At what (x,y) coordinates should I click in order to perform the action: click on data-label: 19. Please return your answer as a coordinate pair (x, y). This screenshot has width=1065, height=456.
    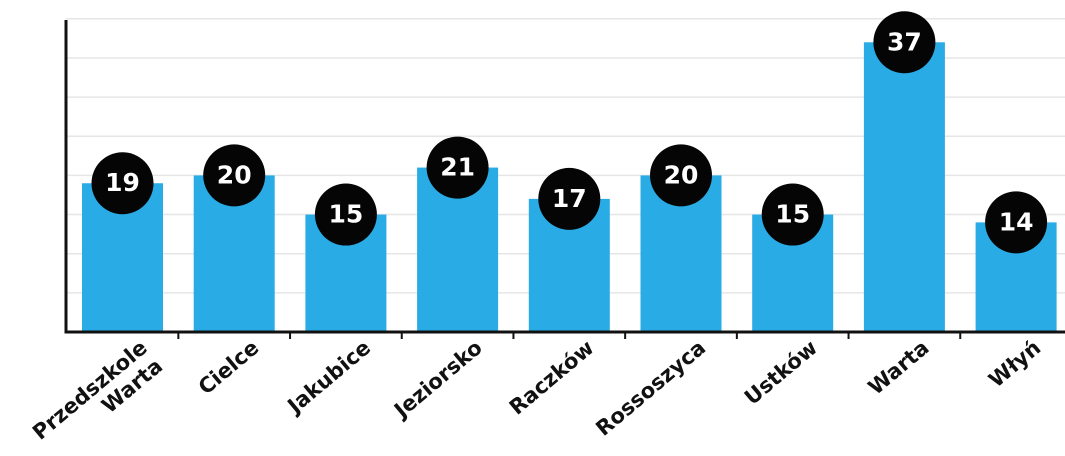
    Looking at the image, I should click on (122, 182).